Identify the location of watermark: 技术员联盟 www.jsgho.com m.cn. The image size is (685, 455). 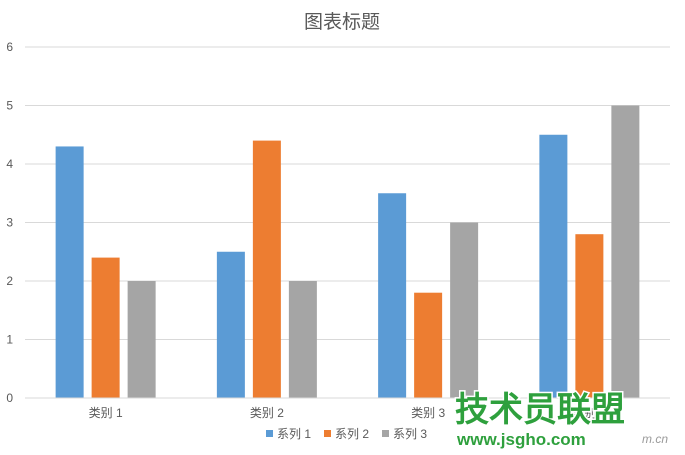
(561, 420).